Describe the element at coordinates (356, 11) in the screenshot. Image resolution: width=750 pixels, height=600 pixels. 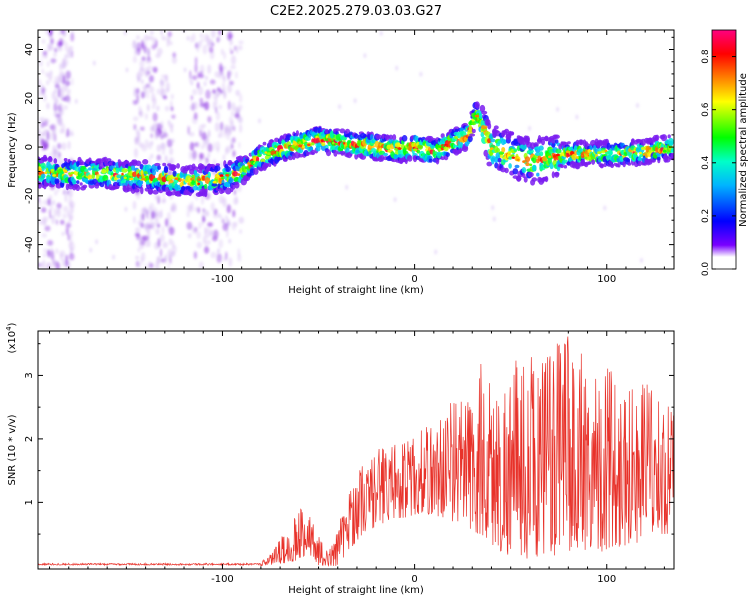
I see `figure-title: C2E2.2025.279.03.03.G27` at that location.